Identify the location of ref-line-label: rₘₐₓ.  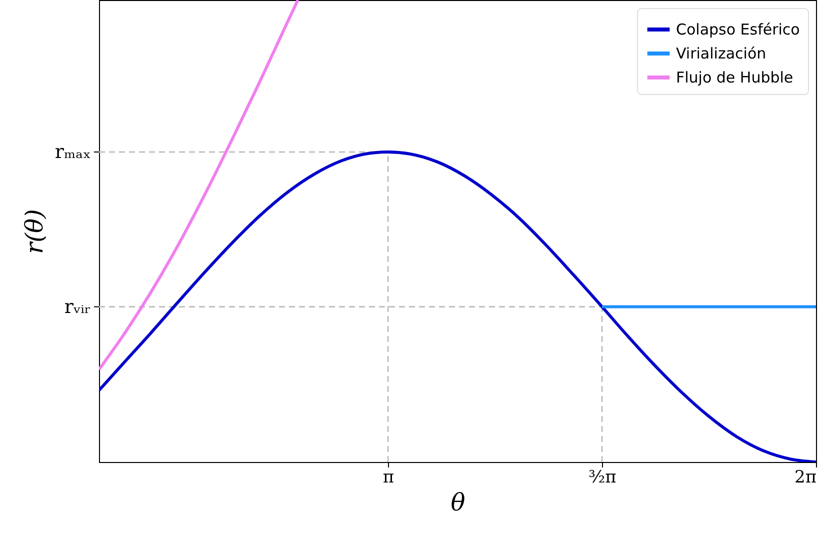
(72, 152).